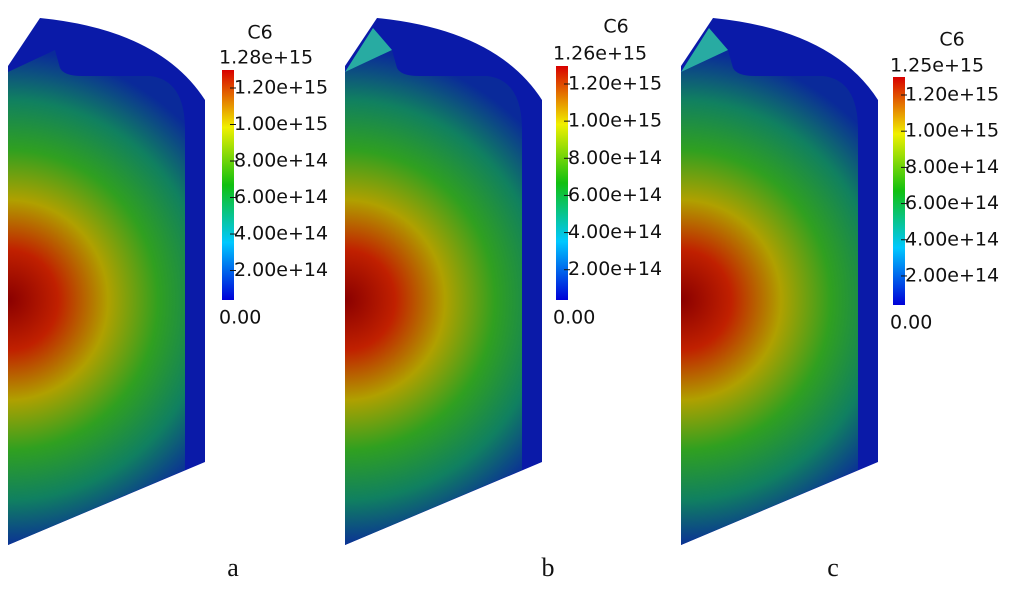  I want to click on colorbar-max: 1.26e+15, so click(600, 54).